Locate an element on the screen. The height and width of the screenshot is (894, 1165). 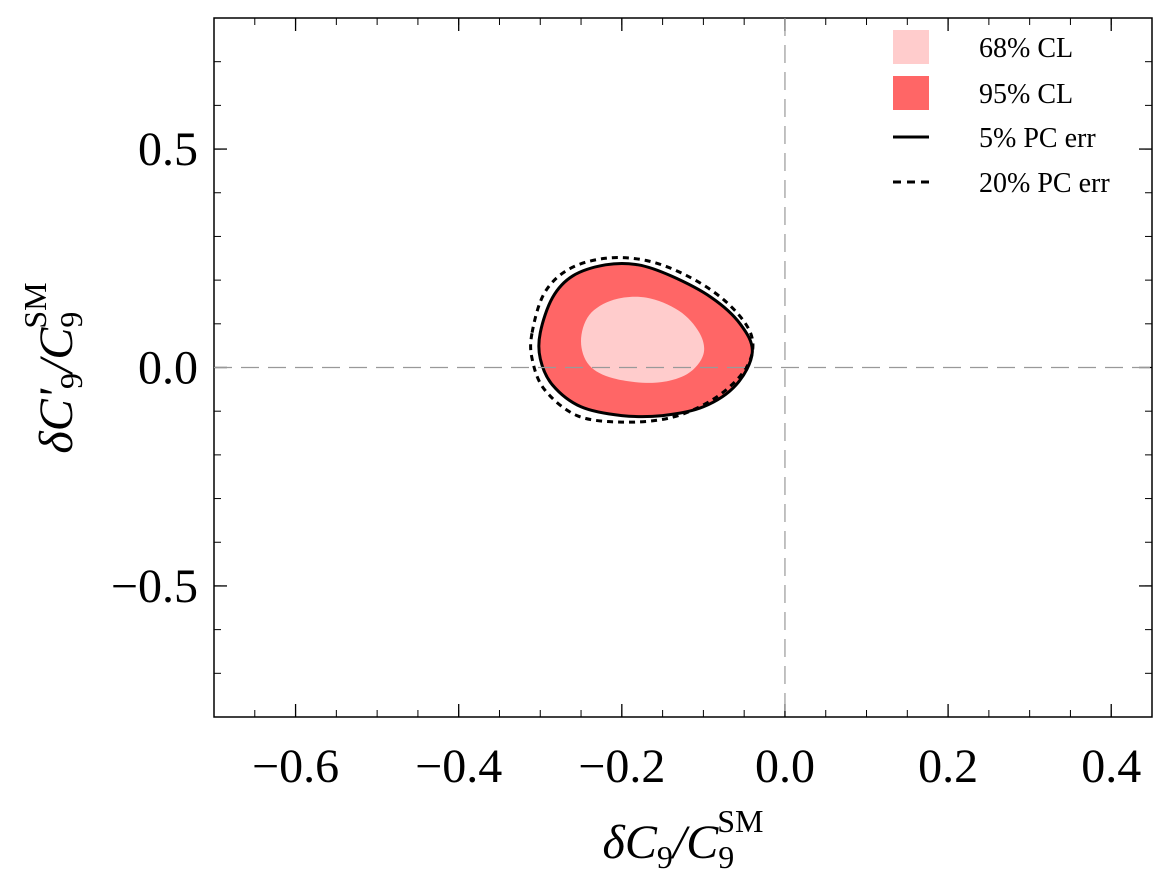
x-tick-label: 0.0 is located at coordinates (785, 766).